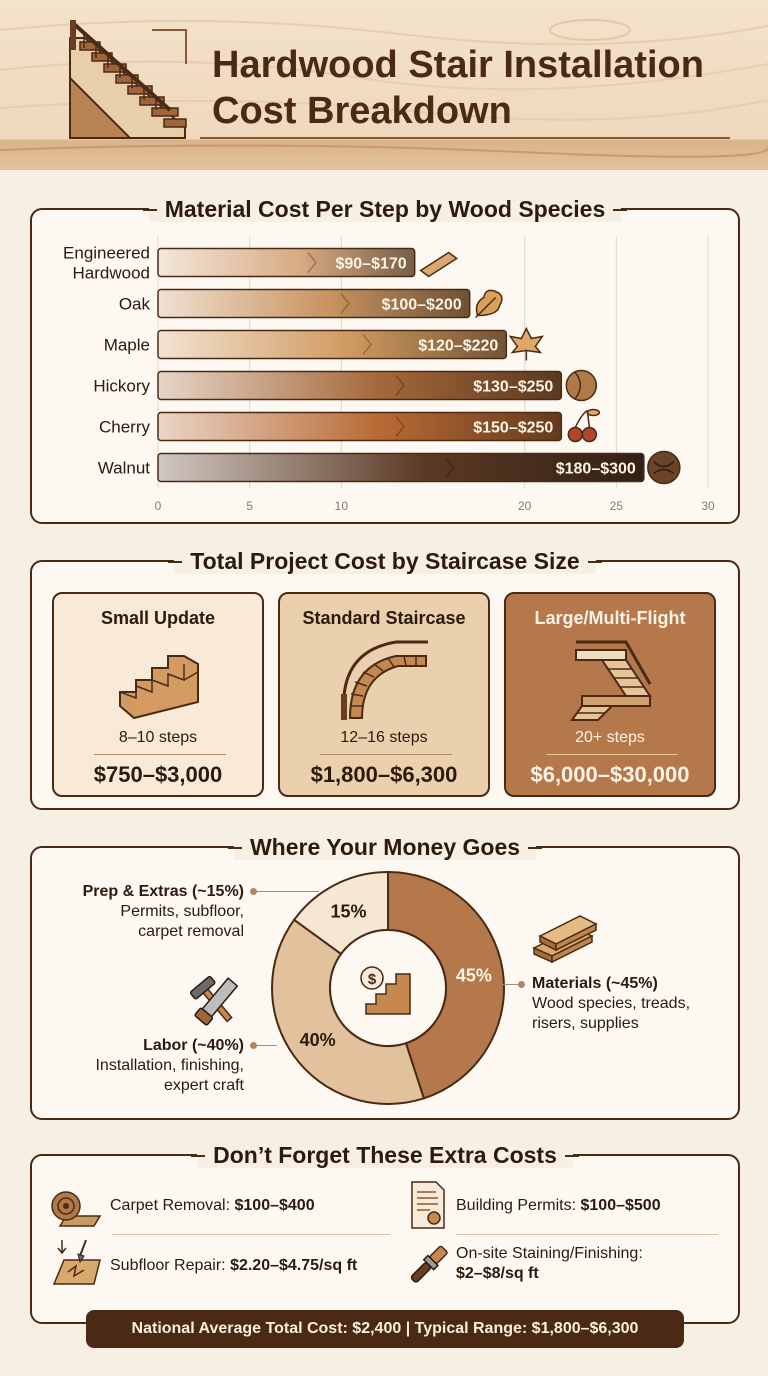 This screenshot has height=1376, width=768. What do you see at coordinates (384, 618) in the screenshot?
I see `tier-name: Standard Staircase` at bounding box center [384, 618].